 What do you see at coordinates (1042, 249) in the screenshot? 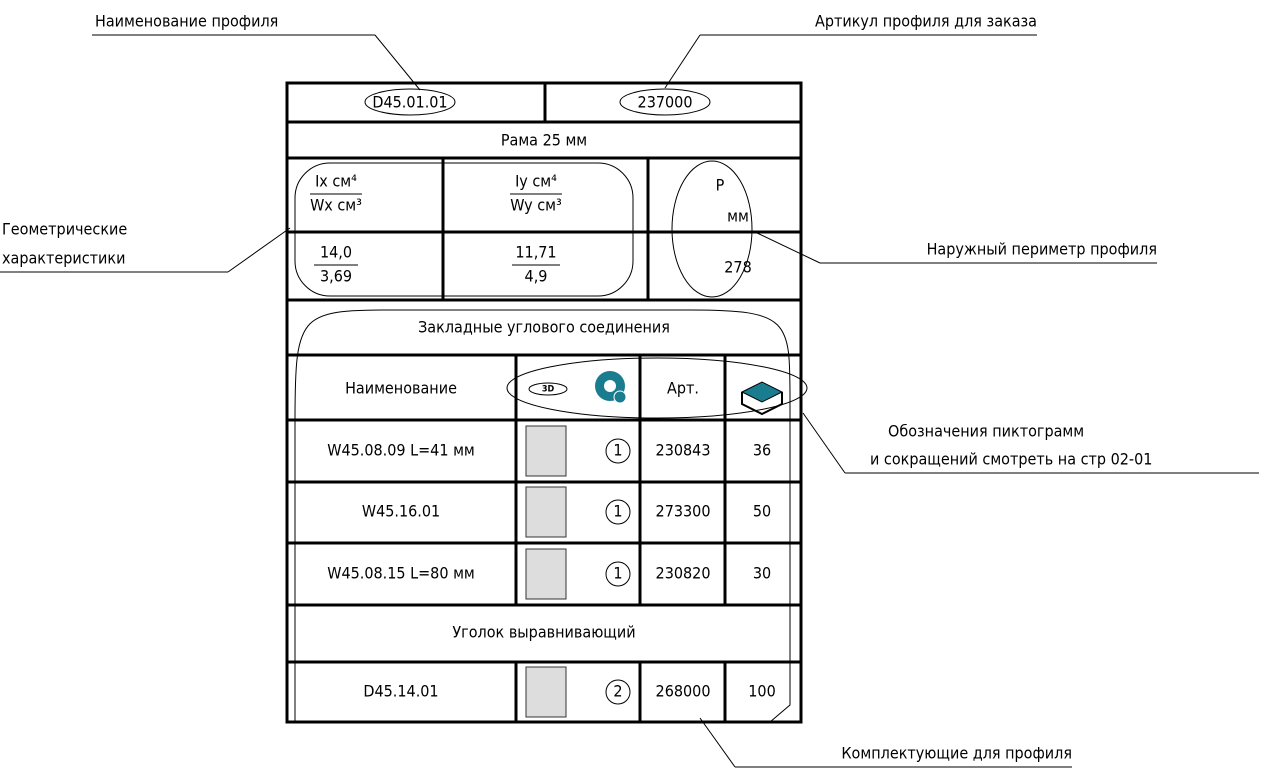
I see `note: Наружный периметр профиля` at bounding box center [1042, 249].